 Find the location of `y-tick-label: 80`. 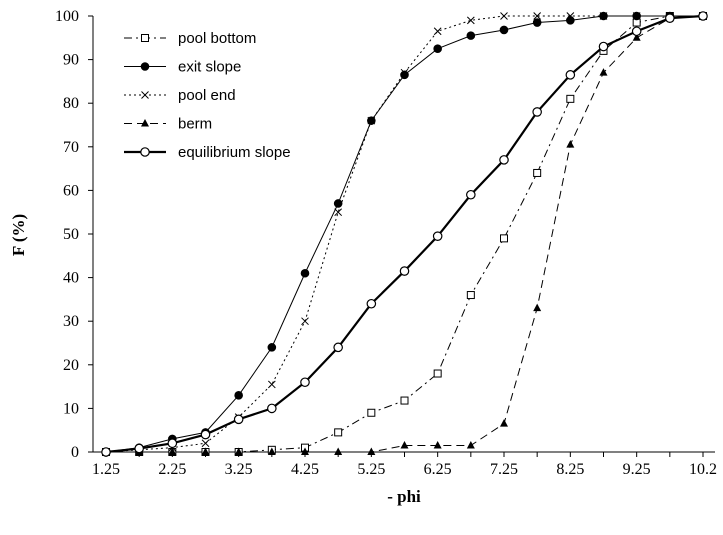

y-tick-label: 80 is located at coordinates (71, 103).